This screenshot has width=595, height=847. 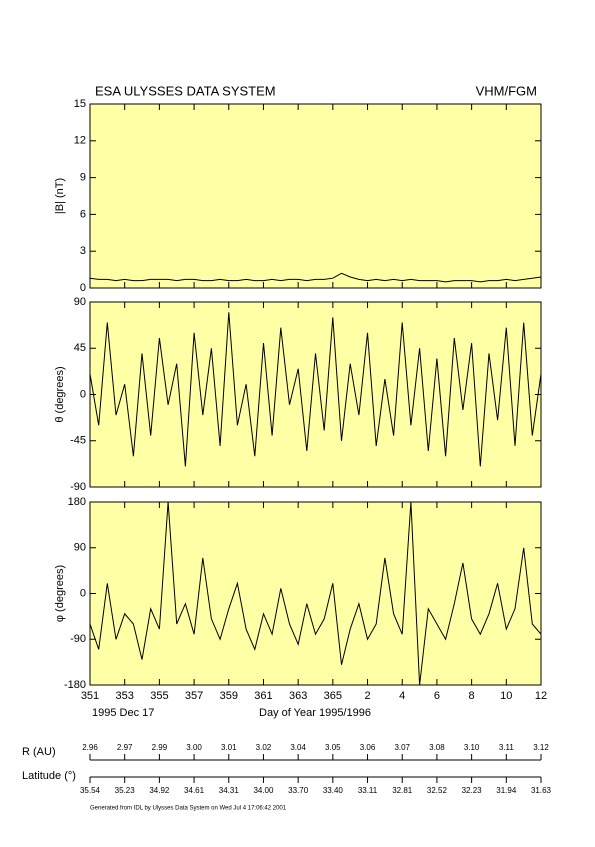 I want to click on r-value: 2.97, so click(x=125, y=747).